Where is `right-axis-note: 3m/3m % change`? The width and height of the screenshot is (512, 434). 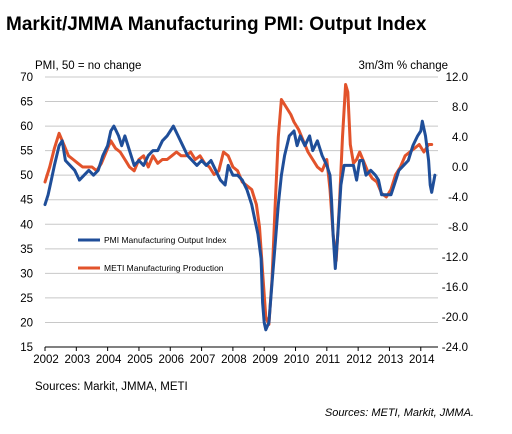 right-axis-note: 3m/3m % change is located at coordinates (404, 66).